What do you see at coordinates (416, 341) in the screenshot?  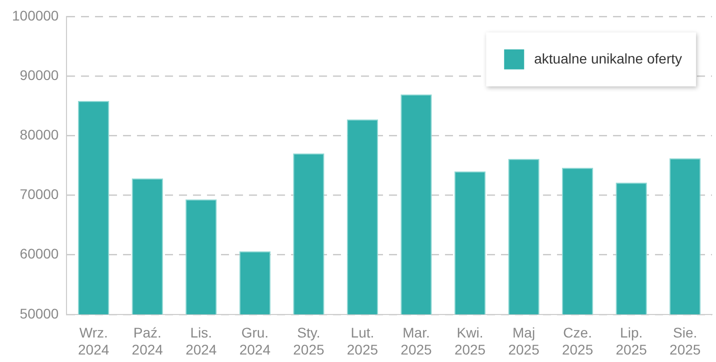 I see `x-tick-label: Mar. 2025` at bounding box center [416, 341].